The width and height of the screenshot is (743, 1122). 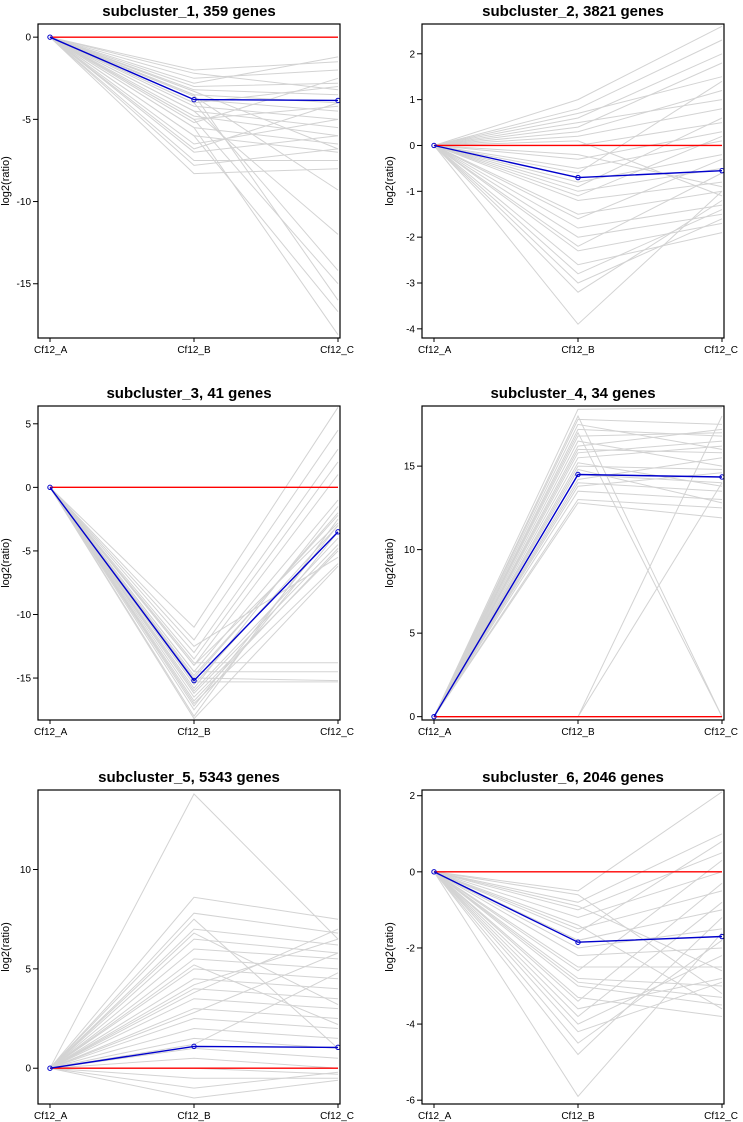 I want to click on y-axis-label: log2(ratio), so click(x=390, y=563).